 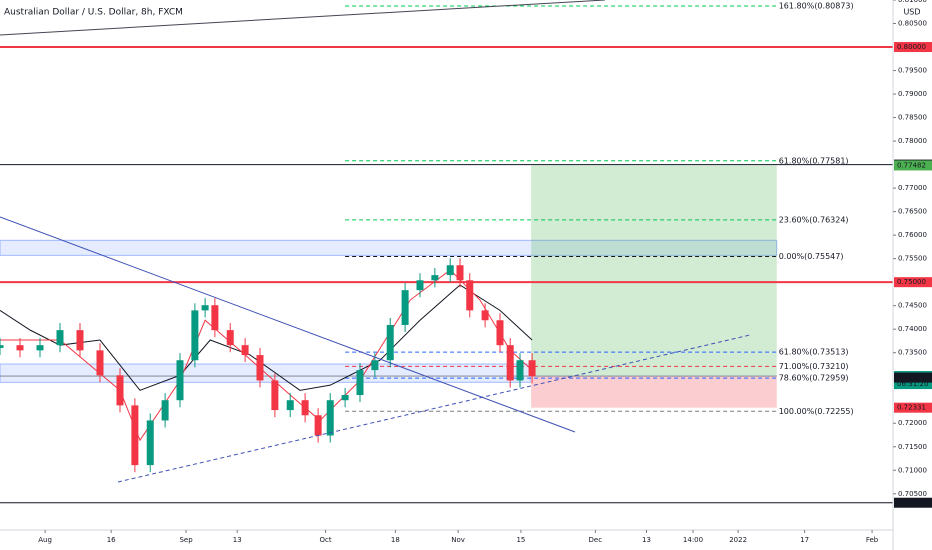 I want to click on y-tick-label: 0.79500, so click(x=912, y=71).